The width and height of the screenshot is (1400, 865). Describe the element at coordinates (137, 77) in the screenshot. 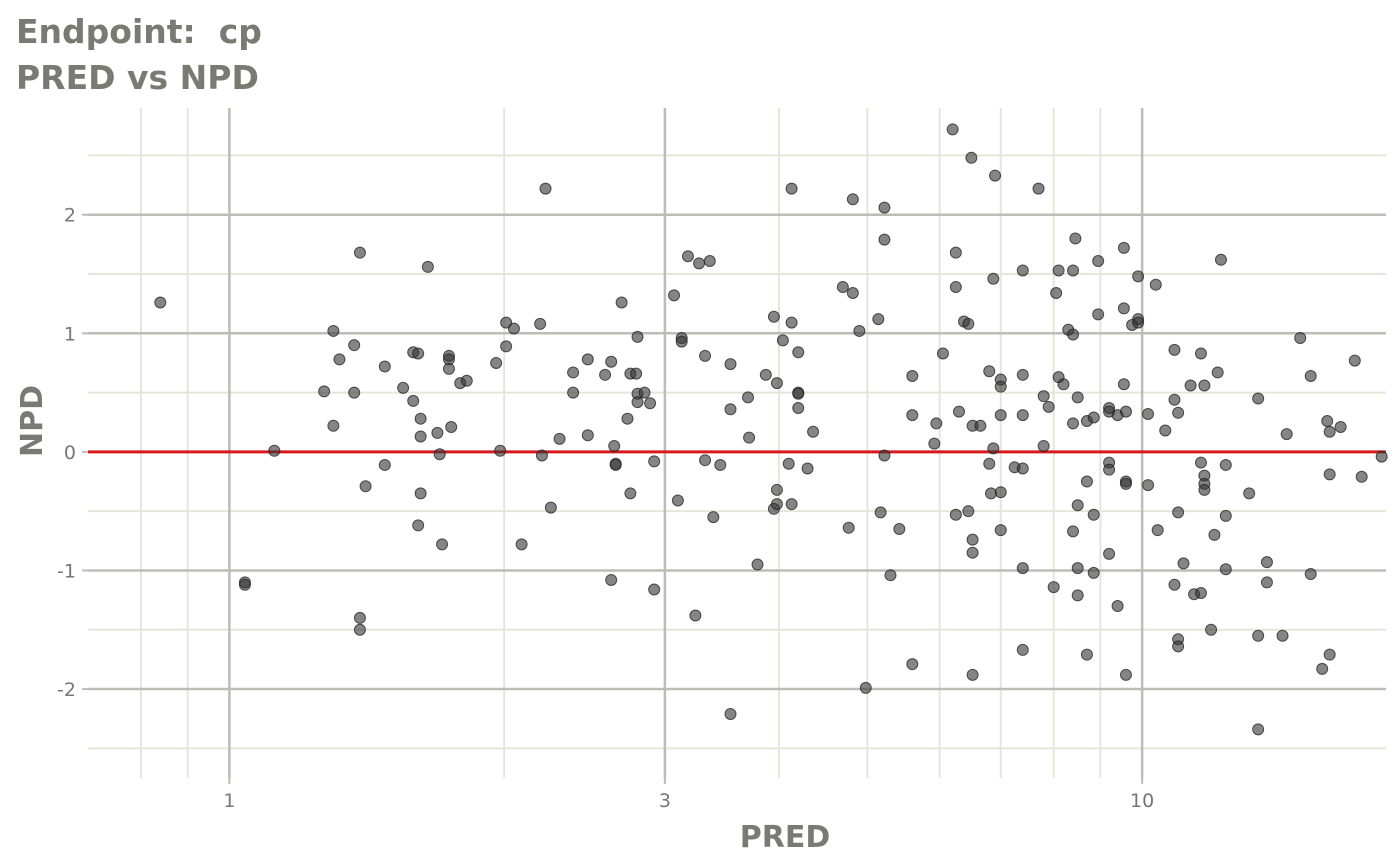

I see `chart-subtitle: PRED vs NPD` at that location.